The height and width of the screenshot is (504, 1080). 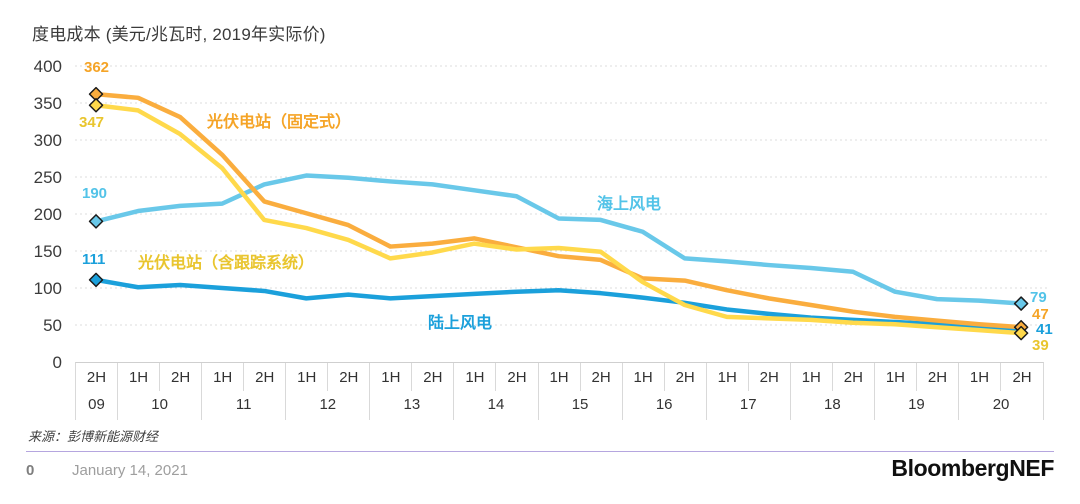 I want to click on value-label-pv-tracking-end: 39, so click(x=1040, y=345).